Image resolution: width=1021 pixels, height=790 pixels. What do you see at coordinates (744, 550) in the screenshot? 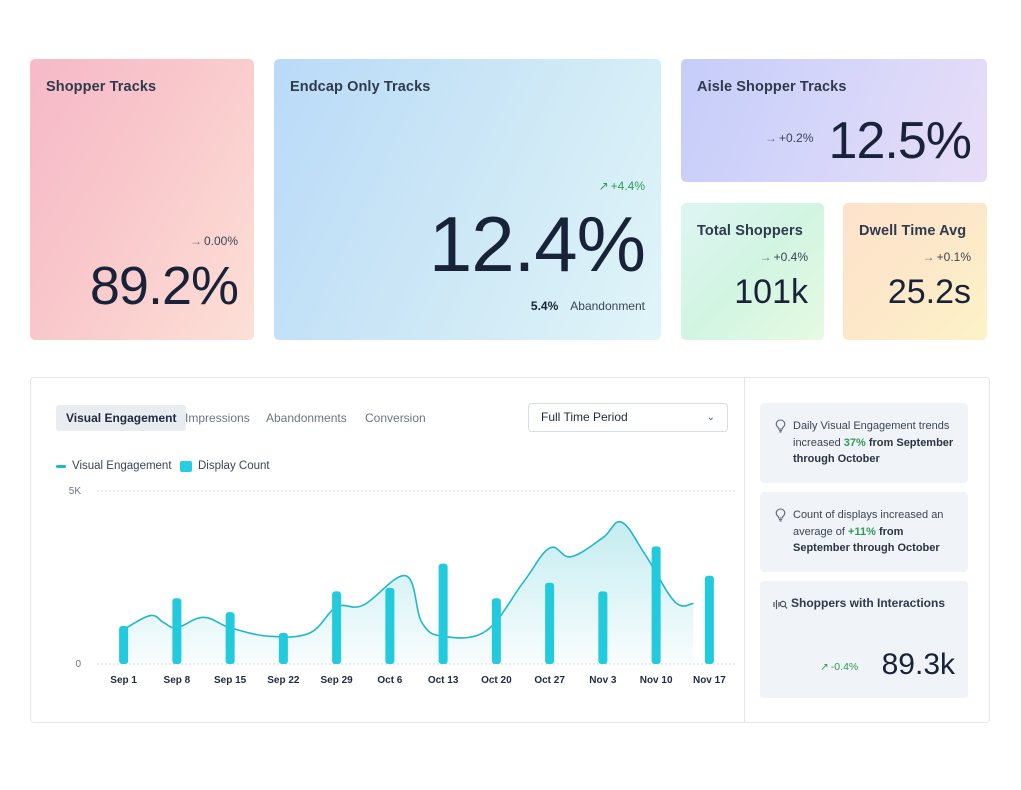
I see `panel-divider` at bounding box center [744, 550].